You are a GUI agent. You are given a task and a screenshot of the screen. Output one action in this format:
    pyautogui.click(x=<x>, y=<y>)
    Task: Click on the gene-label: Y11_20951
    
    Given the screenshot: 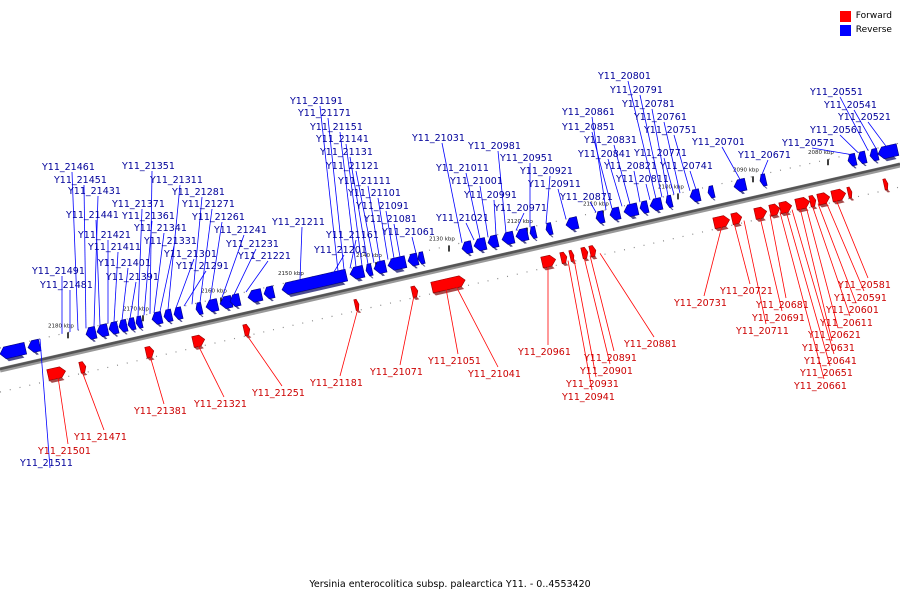 What is the action you would take?
    pyautogui.click(x=526, y=158)
    